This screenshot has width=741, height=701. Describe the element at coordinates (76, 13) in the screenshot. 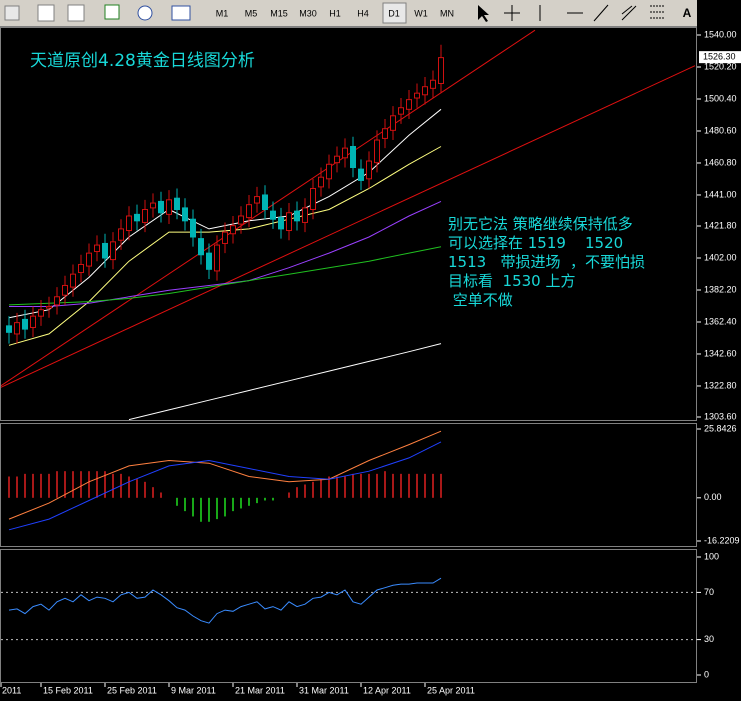

I see `icon-candles` at that location.